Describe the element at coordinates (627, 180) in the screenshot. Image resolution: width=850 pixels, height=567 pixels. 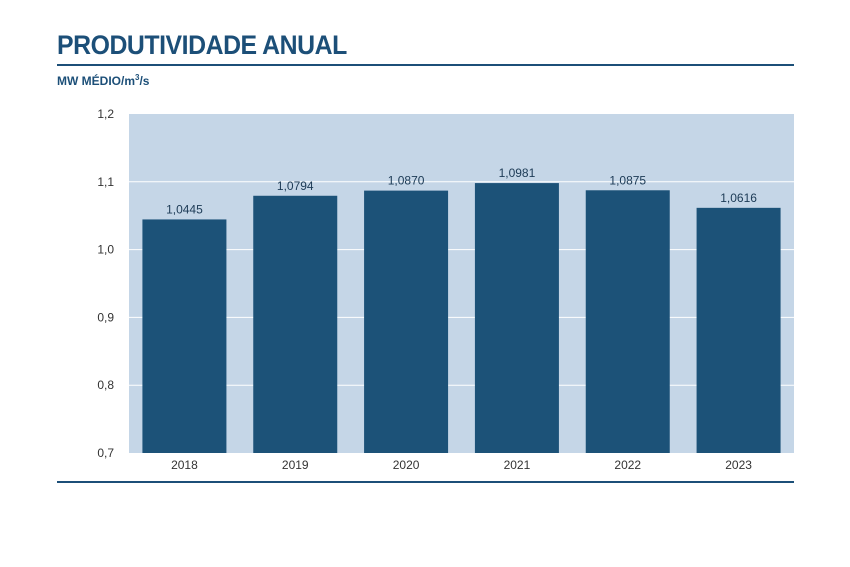
I see `data-label: 1,0875` at that location.